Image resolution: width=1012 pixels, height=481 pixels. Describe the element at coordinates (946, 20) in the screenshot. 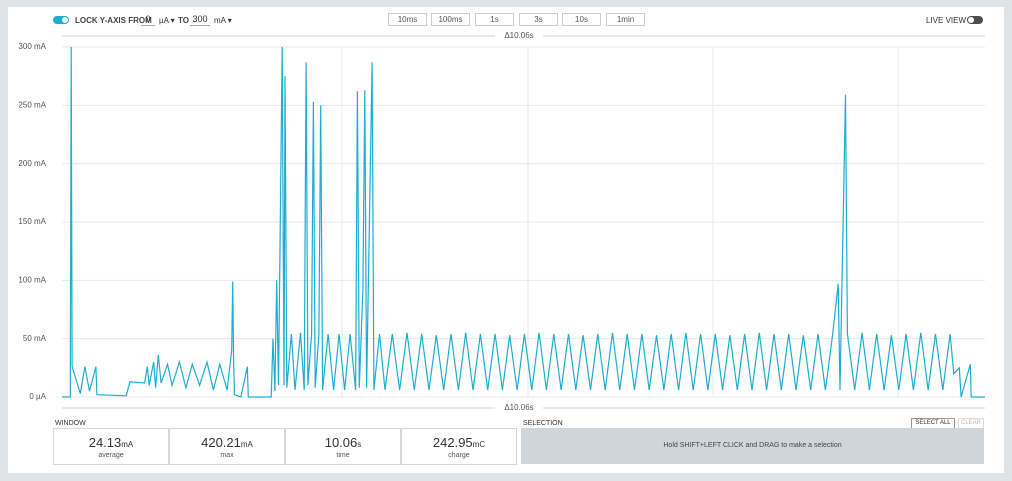

I see `live-view-label: LIVE VIEW` at that location.